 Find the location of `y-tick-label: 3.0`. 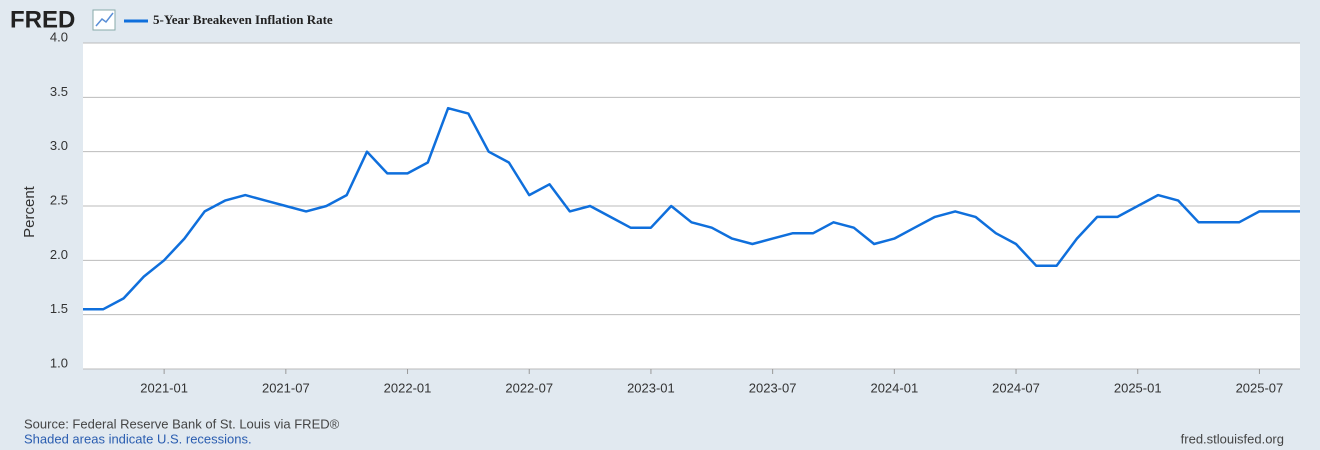

y-tick-label: 3.0 is located at coordinates (59, 145).